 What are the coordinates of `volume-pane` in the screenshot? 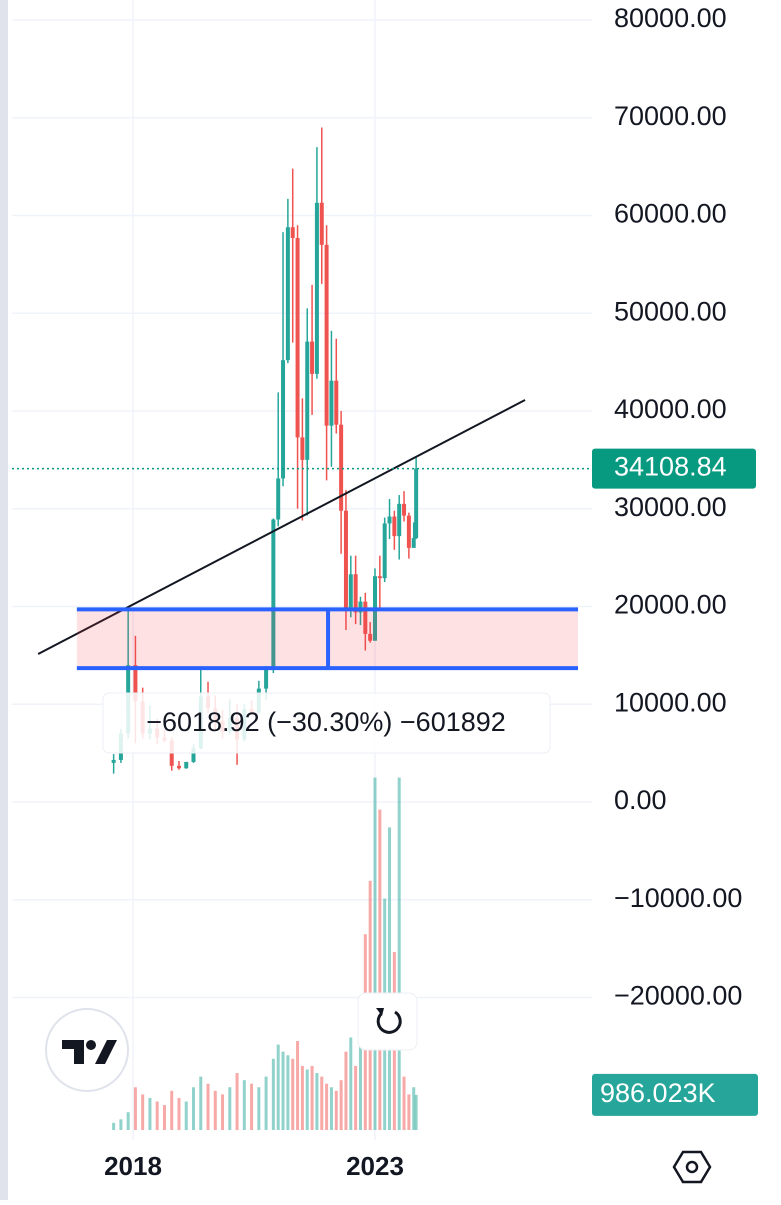 It's located at (265, 953).